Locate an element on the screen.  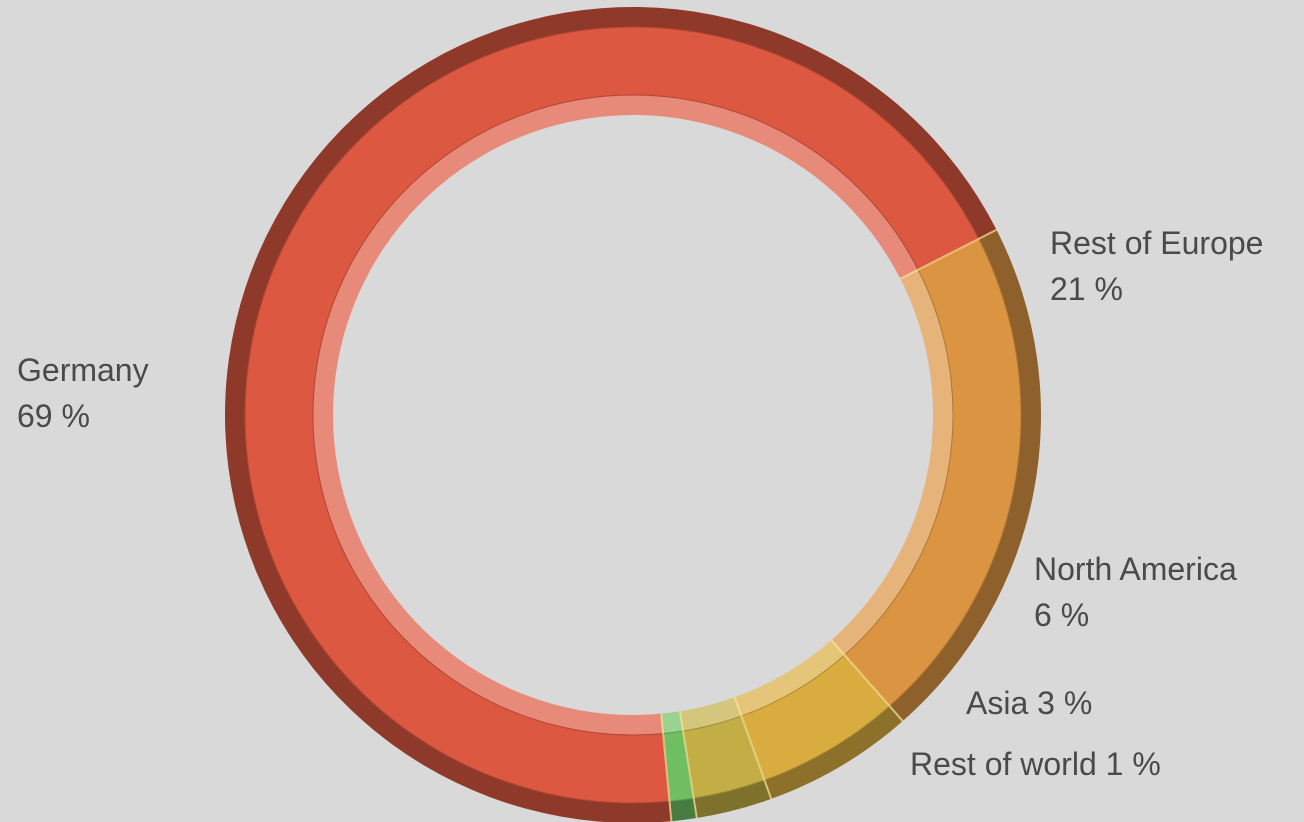
slice-label-north-america: North America 6 % is located at coordinates (1135, 592).